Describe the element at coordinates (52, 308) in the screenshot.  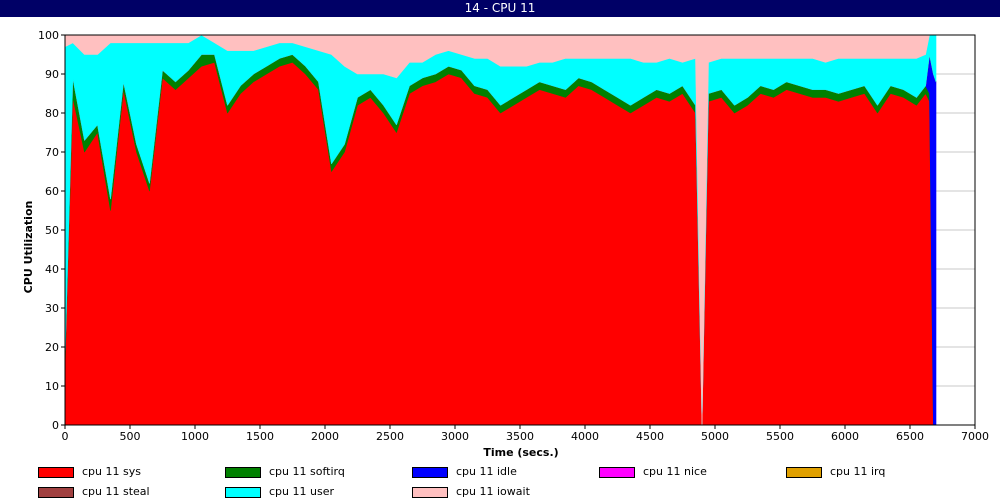
I see `y-tick-label: 30` at that location.